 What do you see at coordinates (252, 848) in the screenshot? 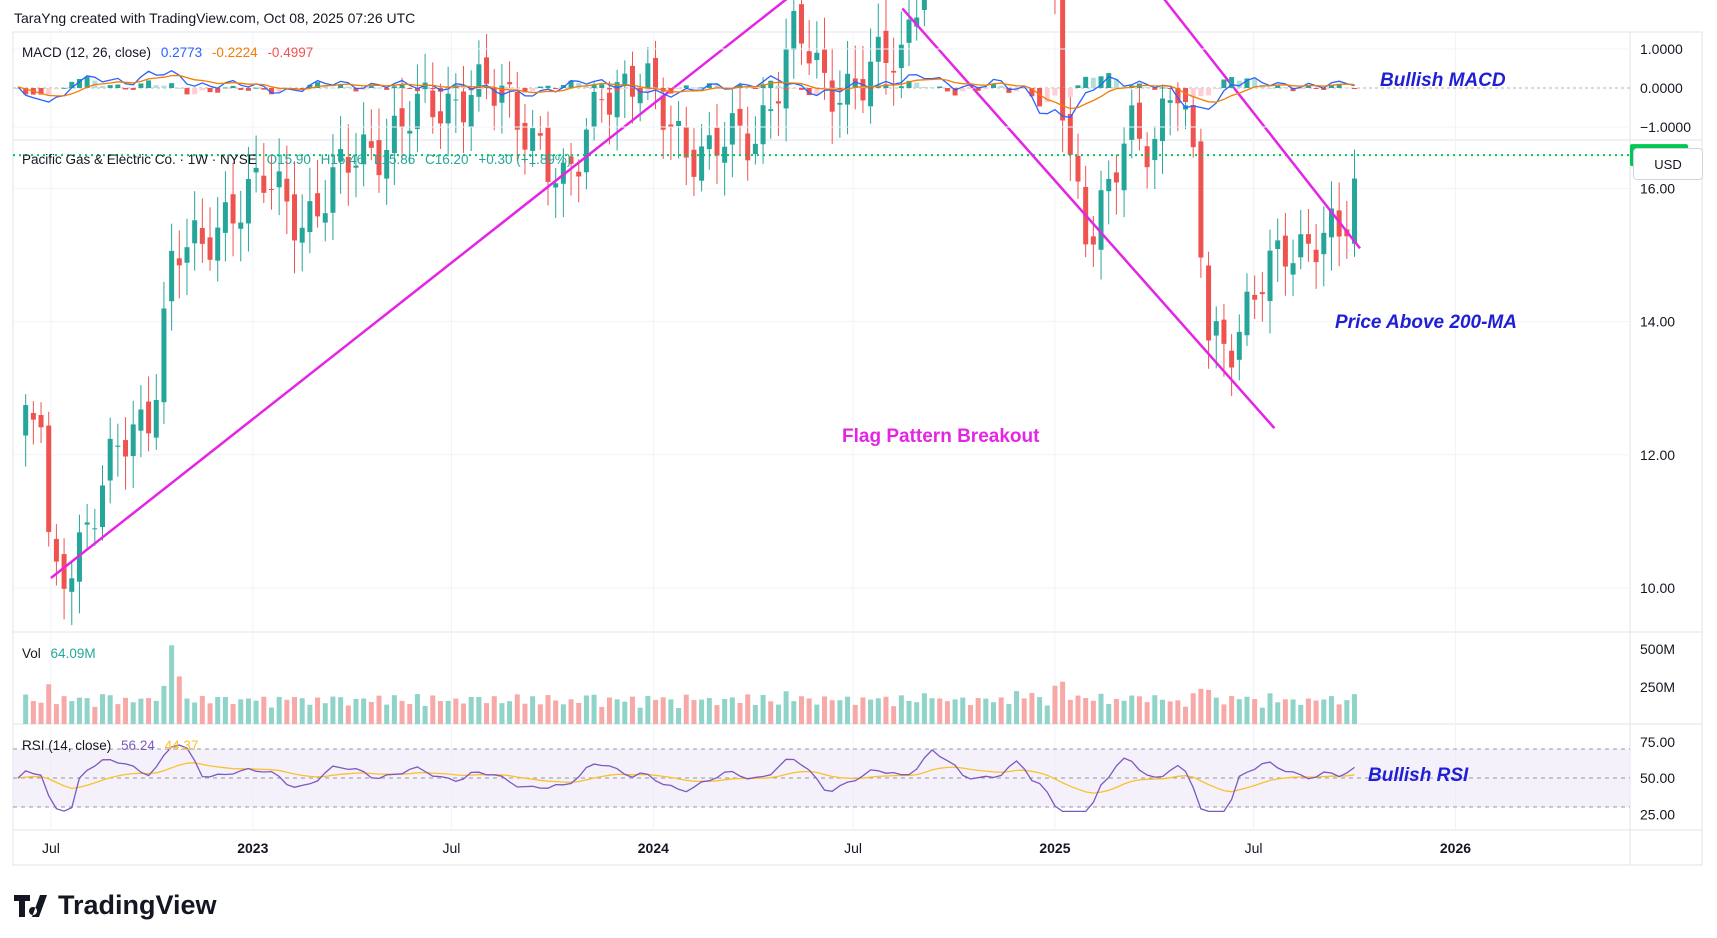
I see `time-tick-label: 2023` at bounding box center [252, 848].